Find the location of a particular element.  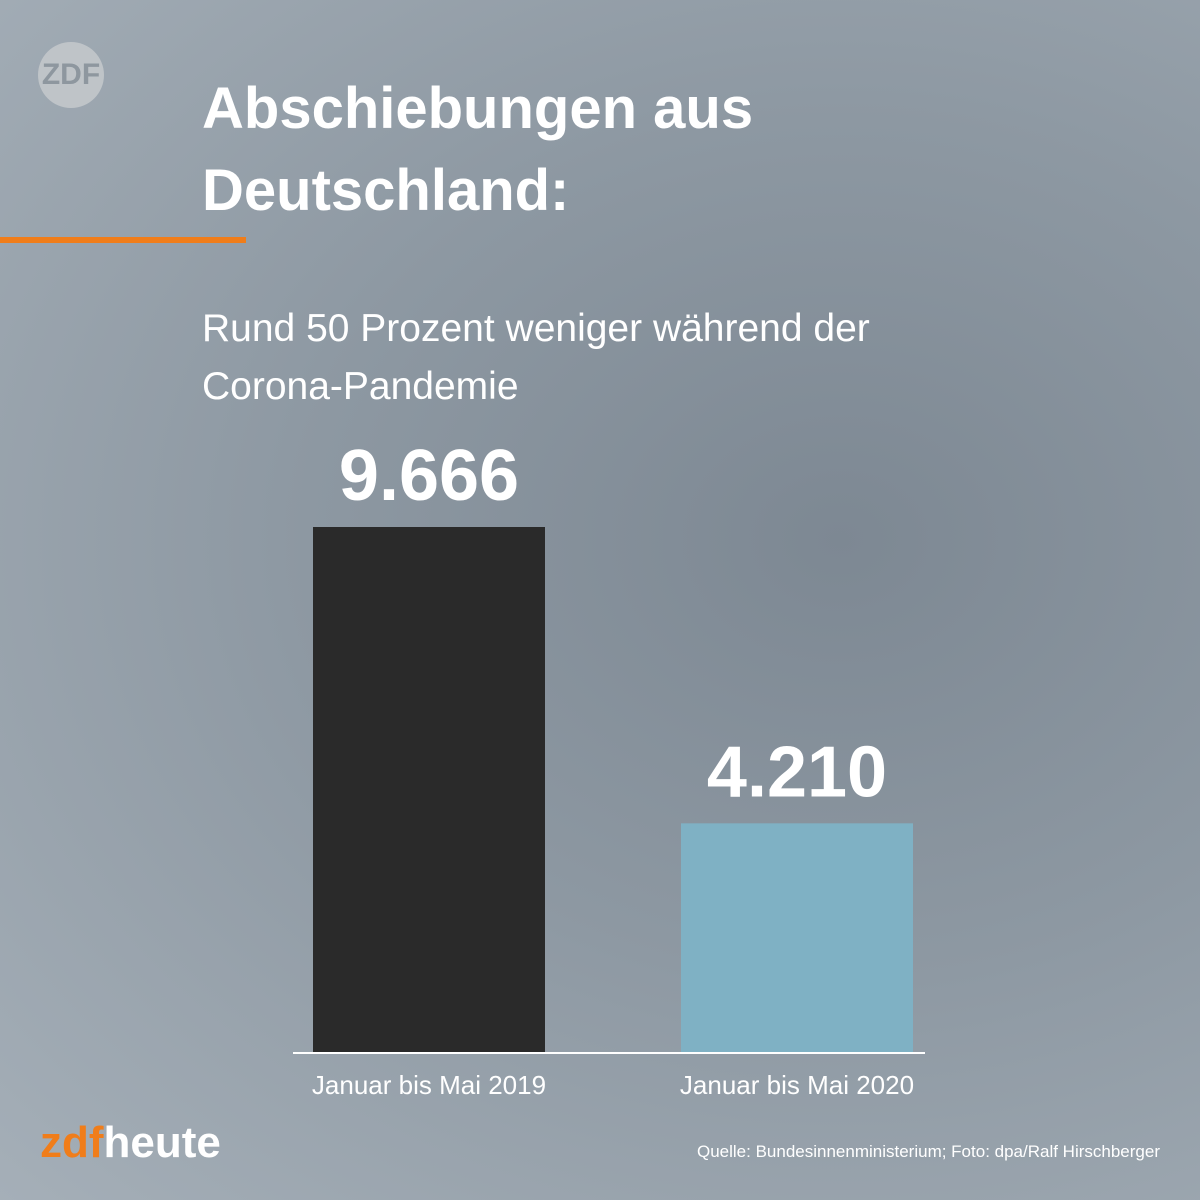

value-label: 9.666 is located at coordinates (429, 476).